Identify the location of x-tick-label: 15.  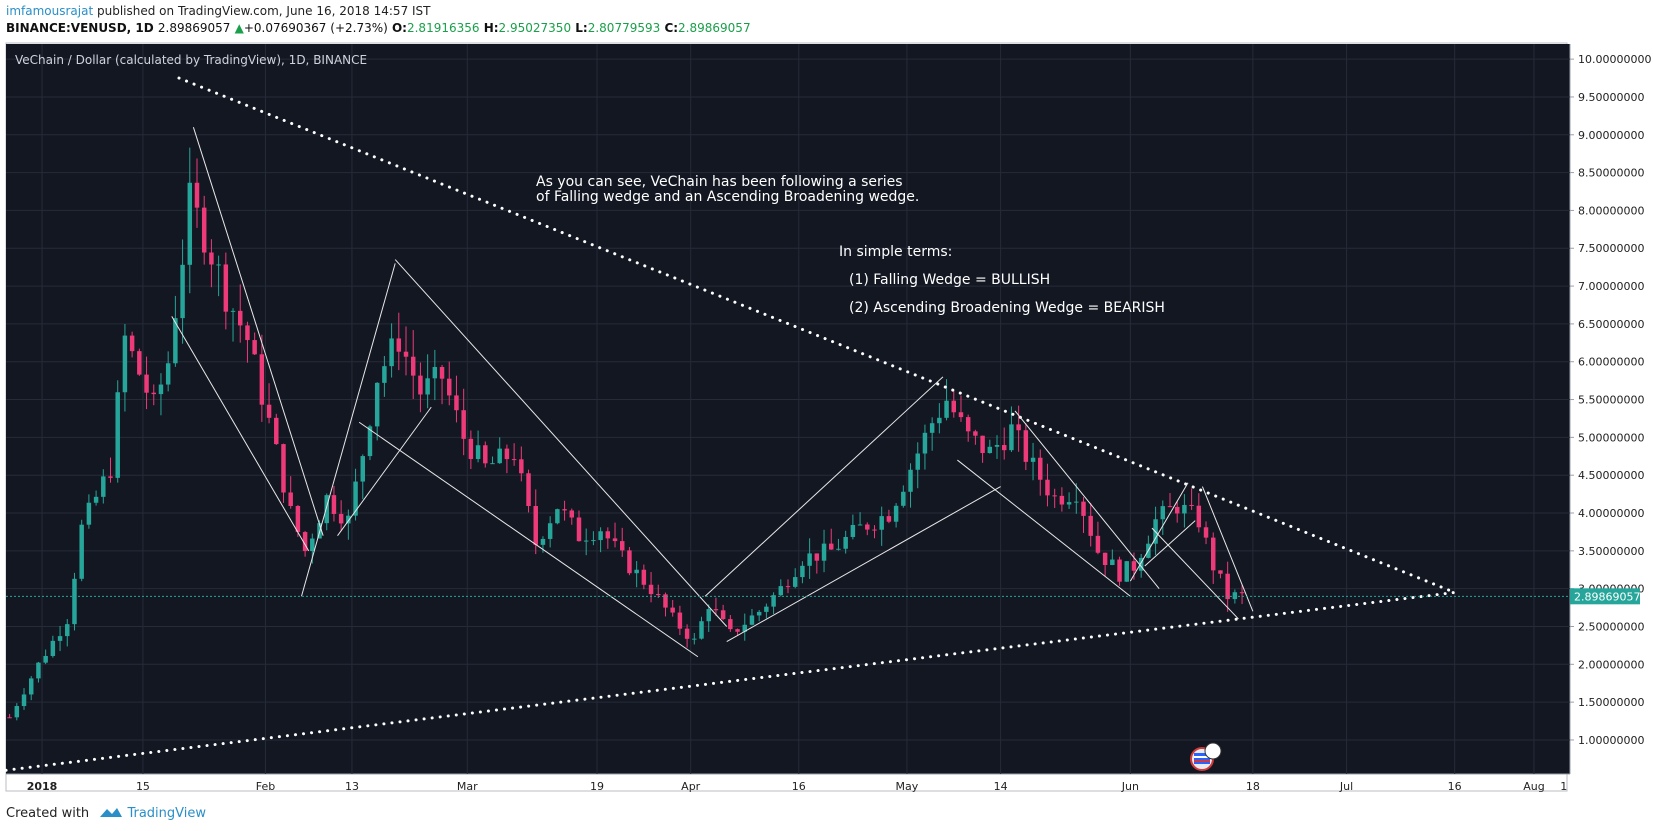
(143, 786).